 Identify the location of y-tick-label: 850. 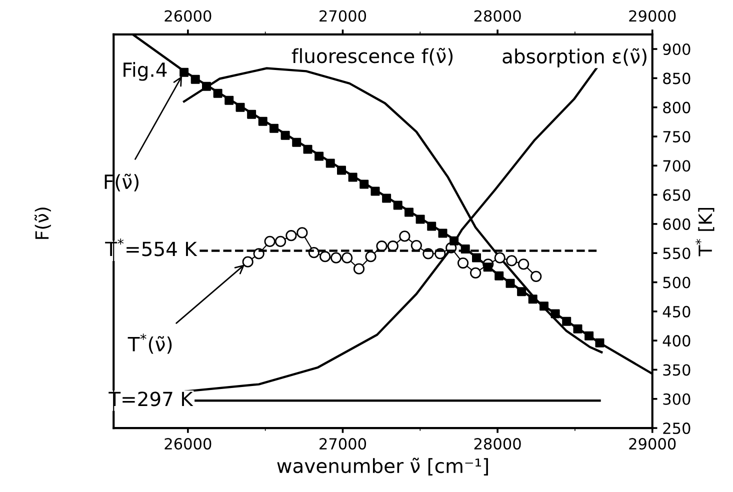
(676, 78).